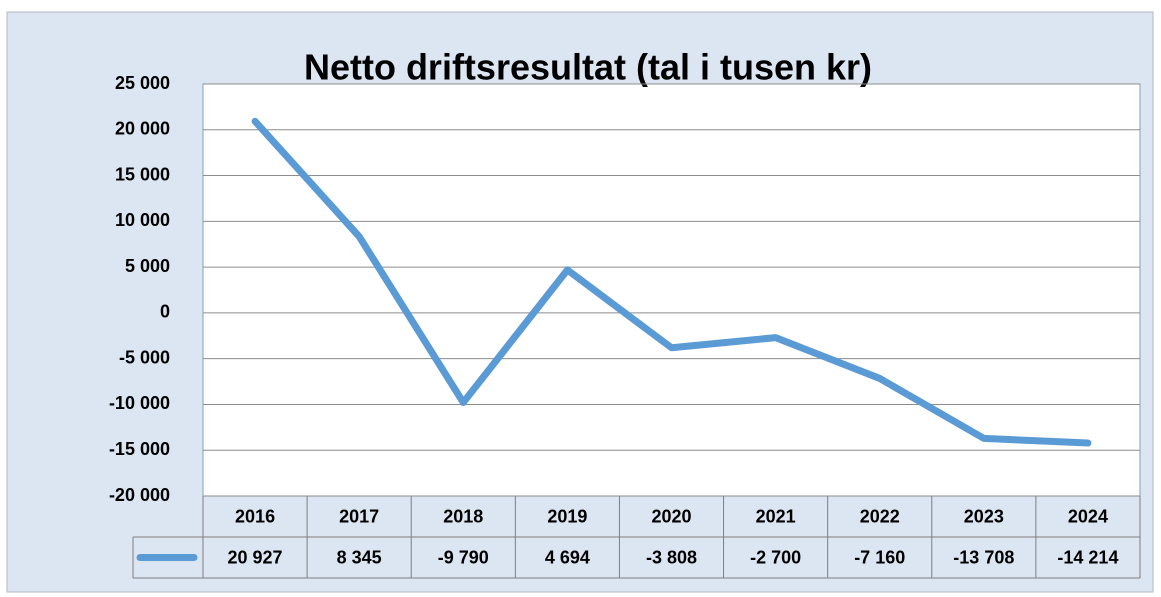 The height and width of the screenshot is (597, 1161). I want to click on y-tick-label: 25 000, so click(142, 83).